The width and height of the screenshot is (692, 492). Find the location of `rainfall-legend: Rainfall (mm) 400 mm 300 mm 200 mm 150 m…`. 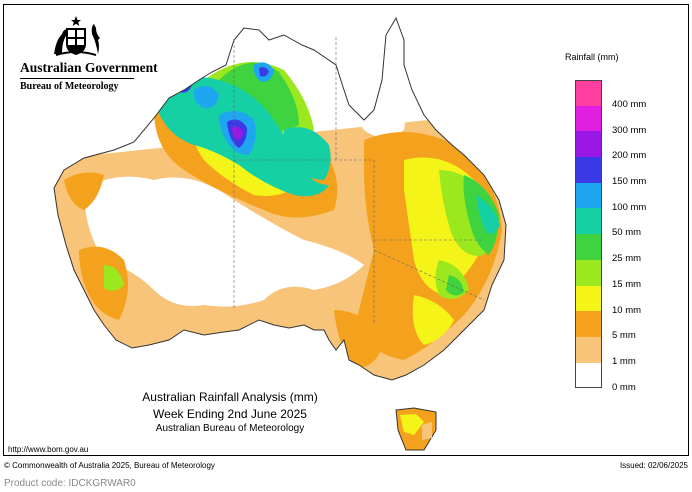

rainfall-legend: Rainfall (mm) 400 mm 300 mm 200 mm 150 m… is located at coordinates (625, 222).